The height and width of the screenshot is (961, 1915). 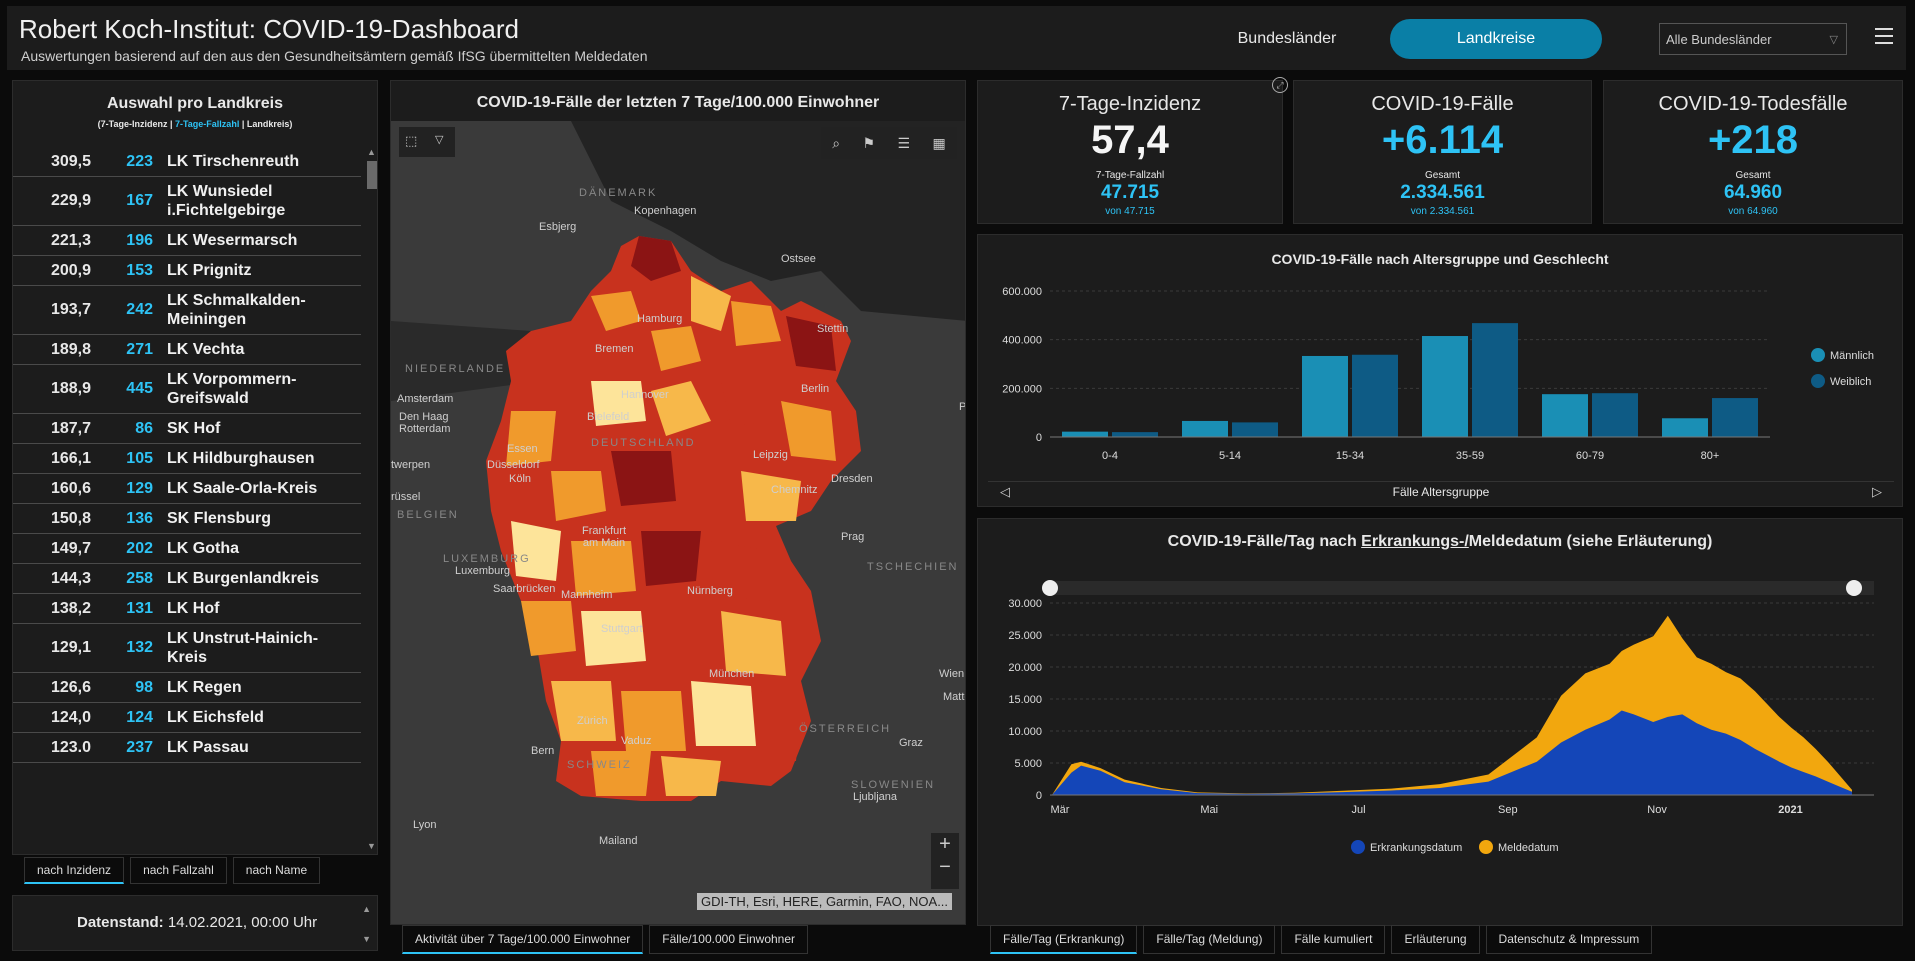 What do you see at coordinates (889, 143) in the screenshot?
I see `map-tools: ⌕ ⚑ ☰ ▦` at bounding box center [889, 143].